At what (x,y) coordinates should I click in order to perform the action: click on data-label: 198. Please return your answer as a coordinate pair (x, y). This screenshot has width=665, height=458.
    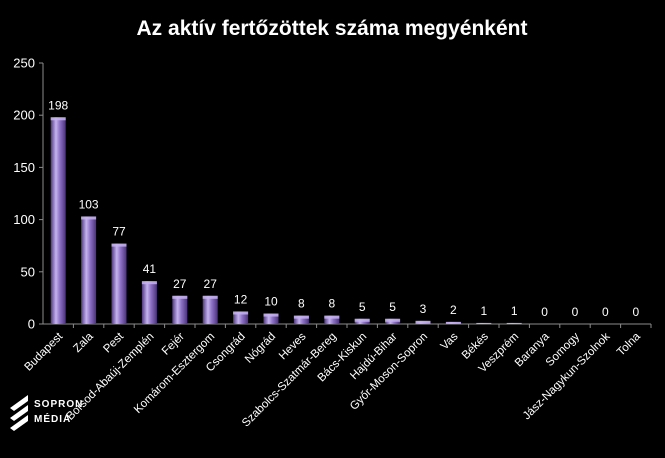
    Looking at the image, I should click on (58, 105).